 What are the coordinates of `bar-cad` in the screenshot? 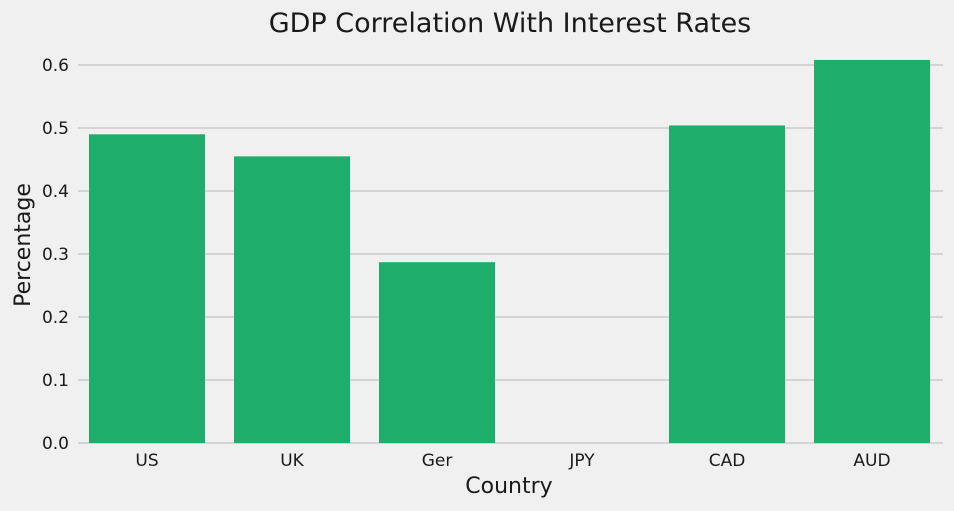 It's located at (727, 284).